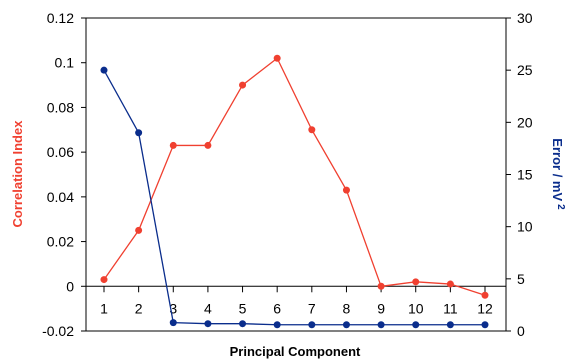  Describe the element at coordinates (208, 308) in the screenshot. I see `x-tick-label: 4` at that location.